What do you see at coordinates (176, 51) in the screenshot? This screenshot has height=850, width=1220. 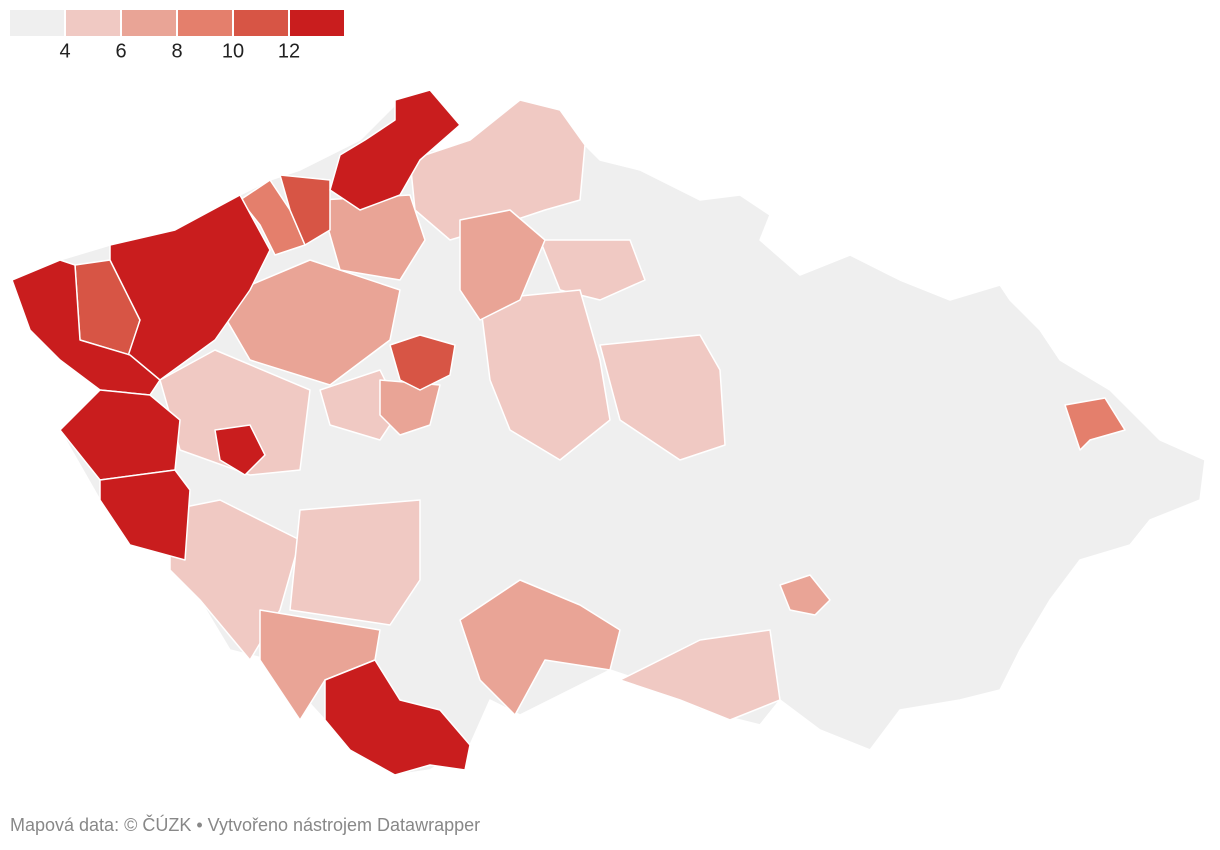 I see `legend-tick-label: 8` at bounding box center [176, 51].